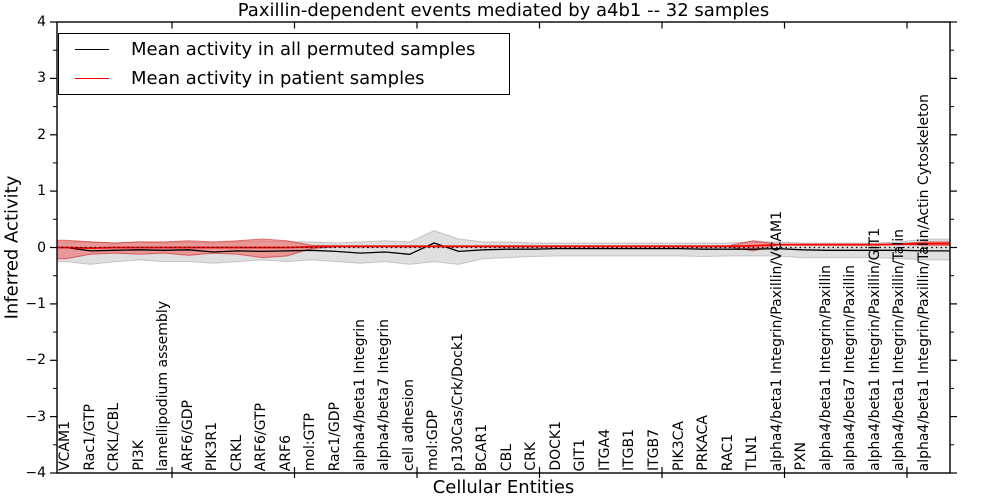 The width and height of the screenshot is (1000, 500). Describe the element at coordinates (531, 456) in the screenshot. I see `x-tick-label: CRK` at that location.